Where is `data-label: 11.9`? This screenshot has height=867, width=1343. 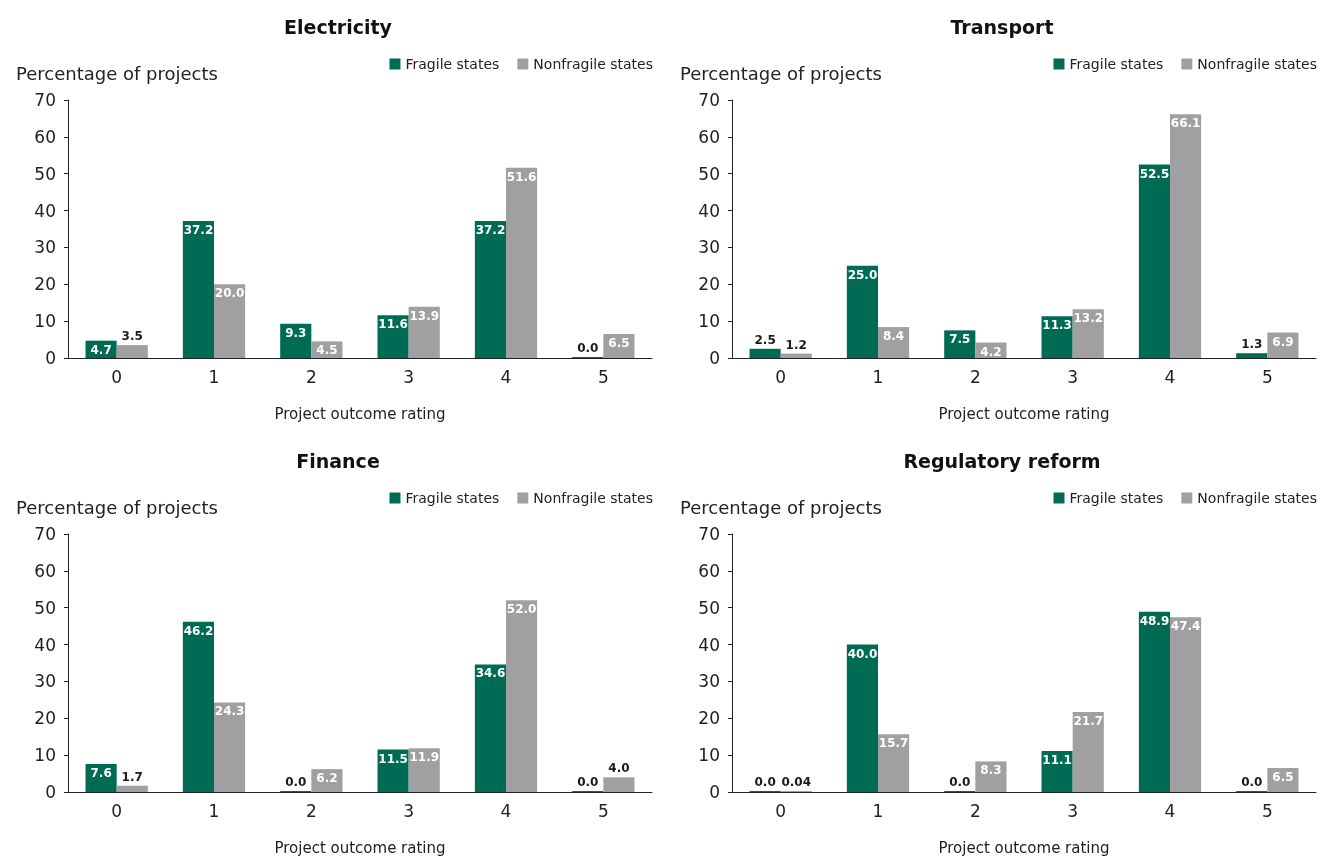
data-label: 11.9 is located at coordinates (424, 757).